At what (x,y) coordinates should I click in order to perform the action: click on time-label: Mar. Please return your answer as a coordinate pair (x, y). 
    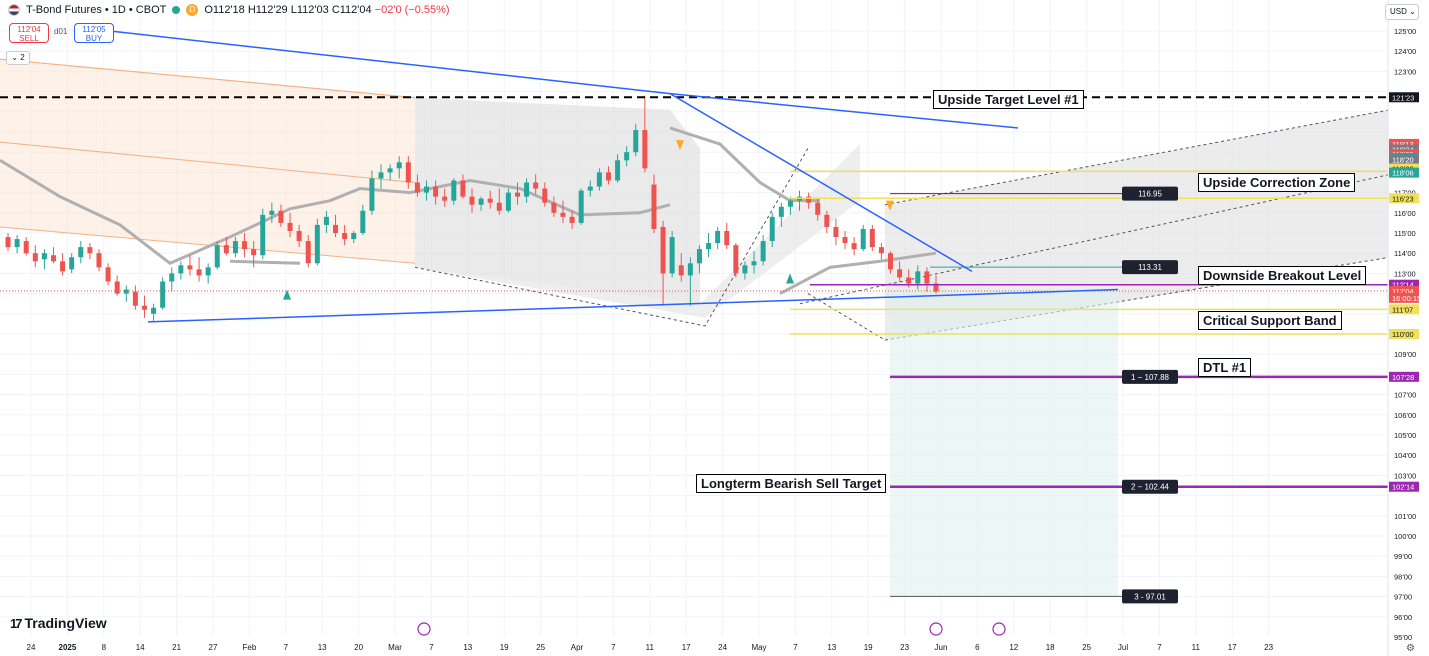
    Looking at the image, I should click on (395, 647).